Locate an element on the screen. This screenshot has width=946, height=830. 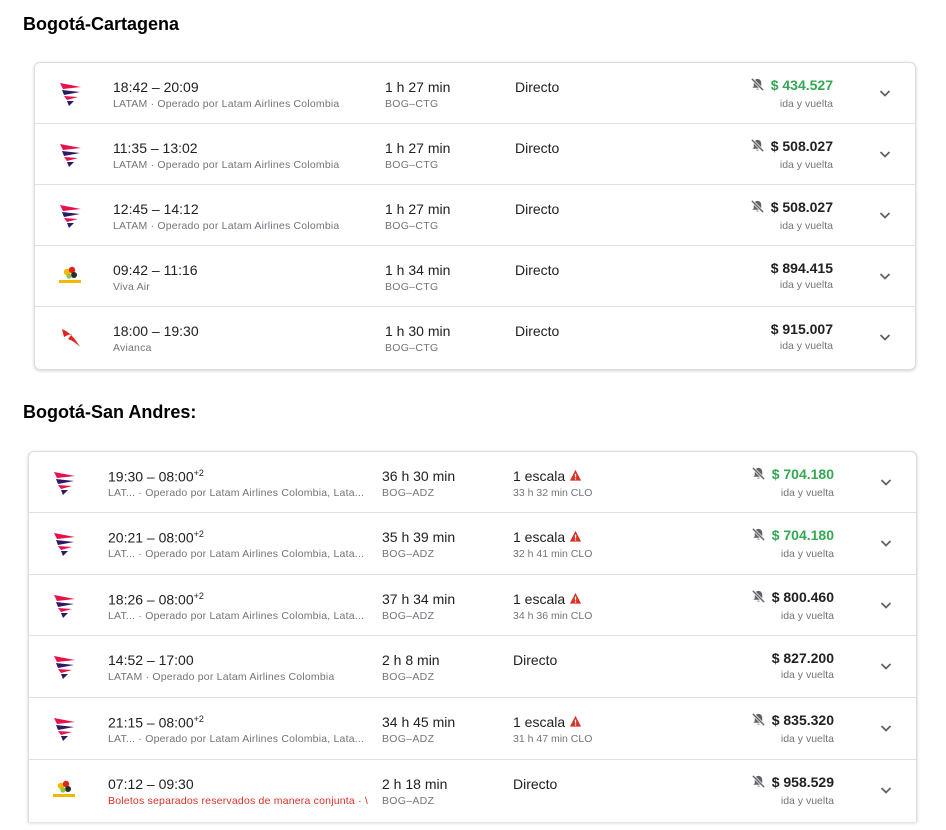
flight-times-text: 14:52 – 17:00 is located at coordinates (151, 660).